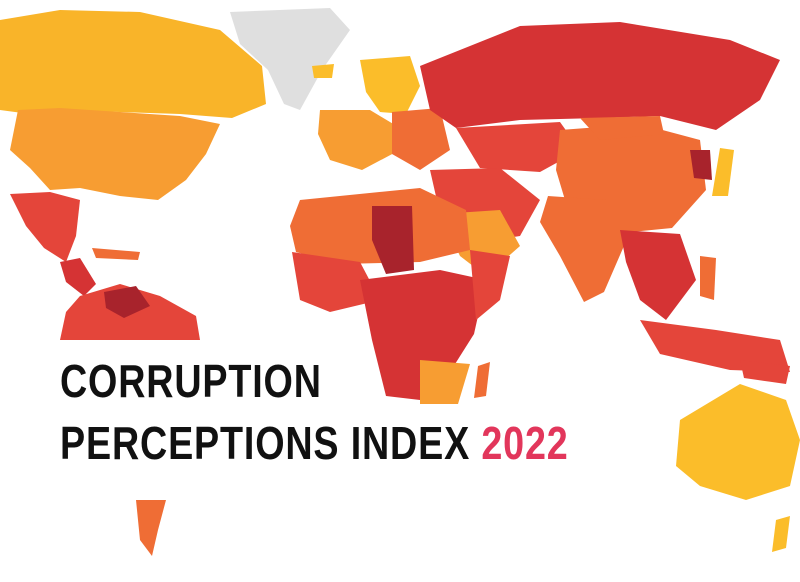  I want to click on region-caribbean, so click(116, 254).